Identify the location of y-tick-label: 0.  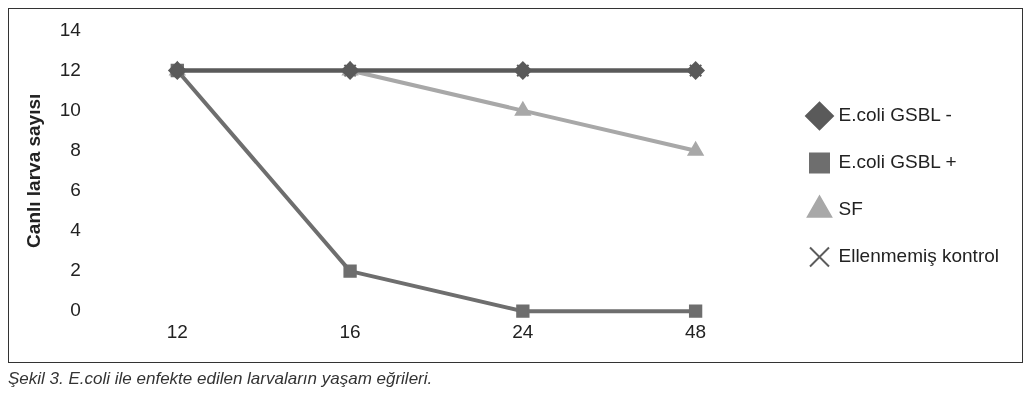
(75, 310).